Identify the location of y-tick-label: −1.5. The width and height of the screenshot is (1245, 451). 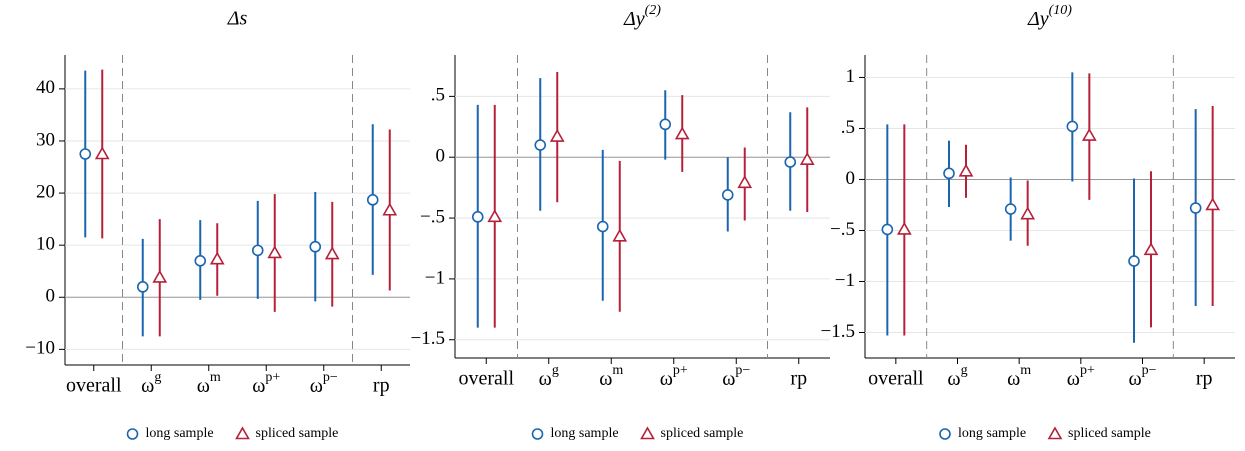
(428, 338).